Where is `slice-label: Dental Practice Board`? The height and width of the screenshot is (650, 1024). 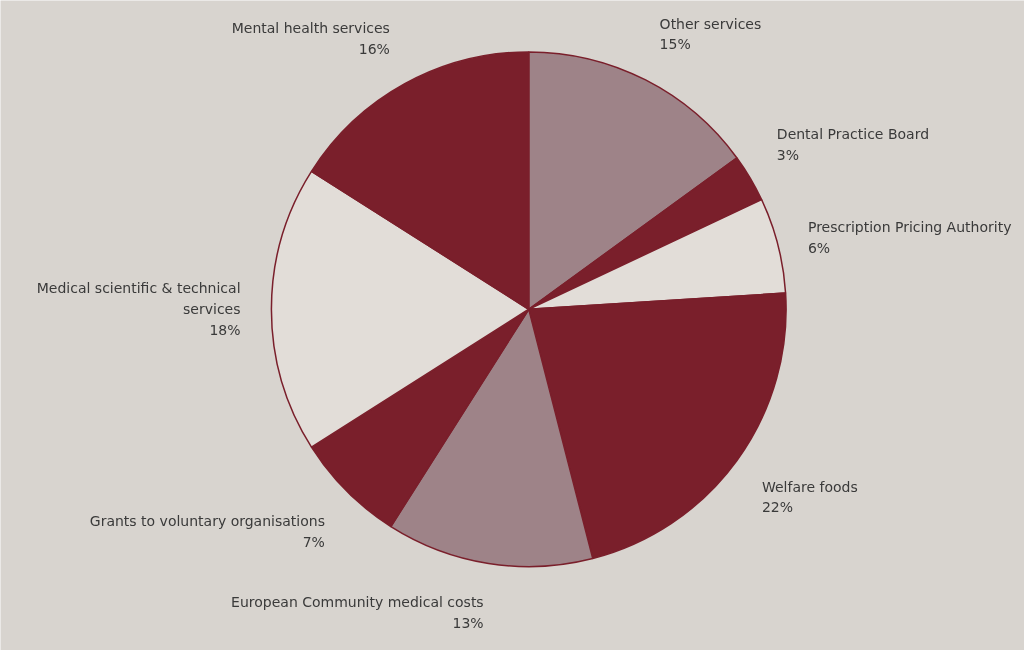 slice-label: Dental Practice Board is located at coordinates (853, 133).